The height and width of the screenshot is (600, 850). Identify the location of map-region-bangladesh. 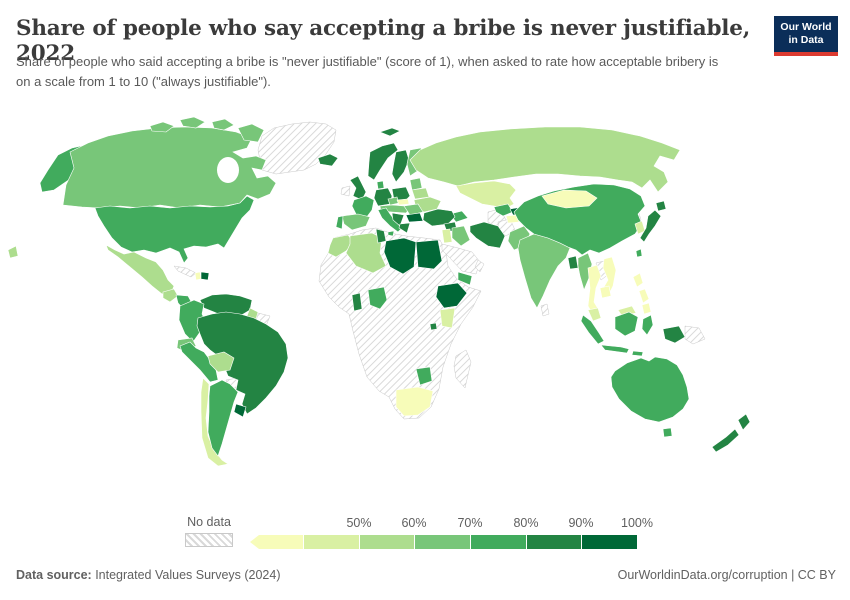
(573, 262).